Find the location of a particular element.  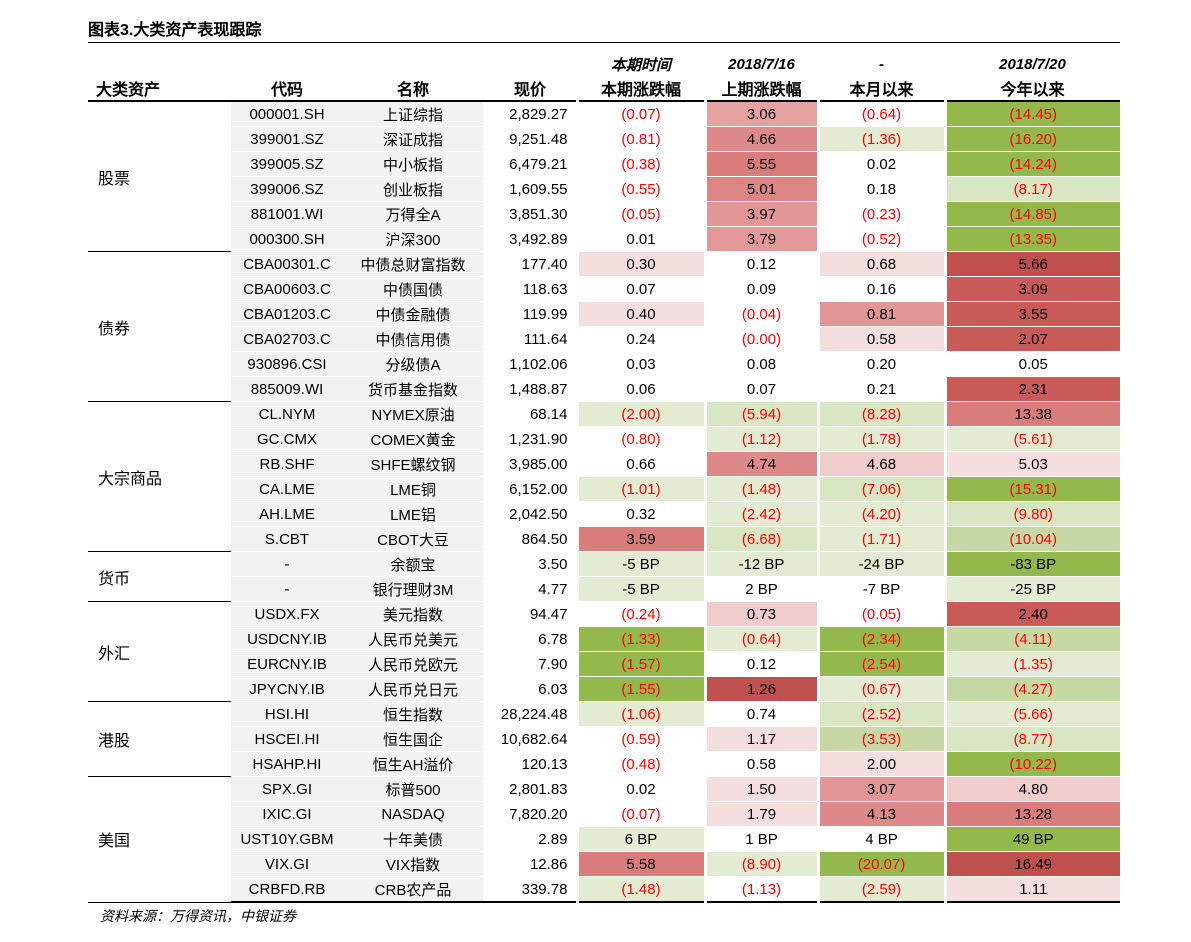

current-change-cell: 0.01 is located at coordinates (640, 239).